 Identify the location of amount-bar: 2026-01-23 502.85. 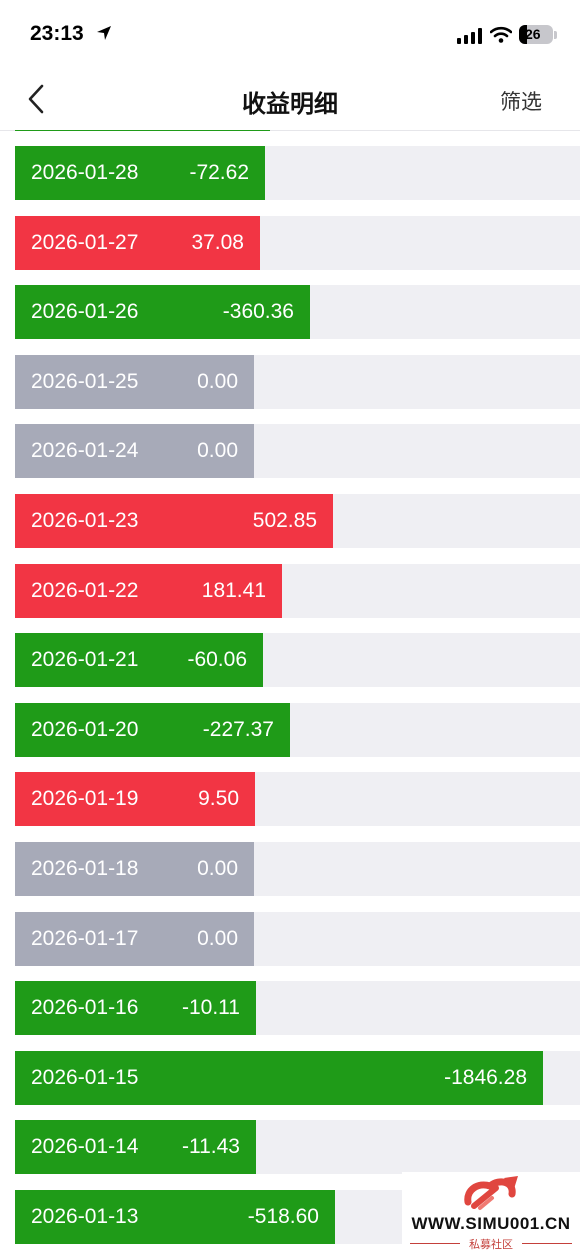
(174, 521).